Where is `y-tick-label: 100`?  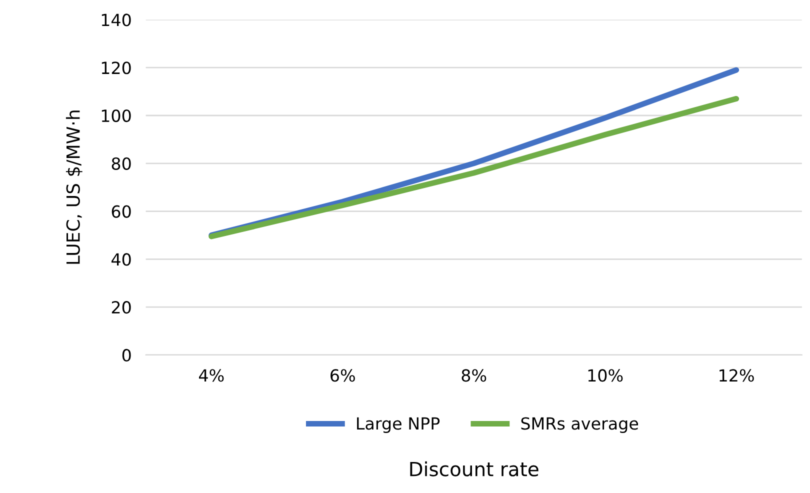 y-tick-label: 100 is located at coordinates (116, 115).